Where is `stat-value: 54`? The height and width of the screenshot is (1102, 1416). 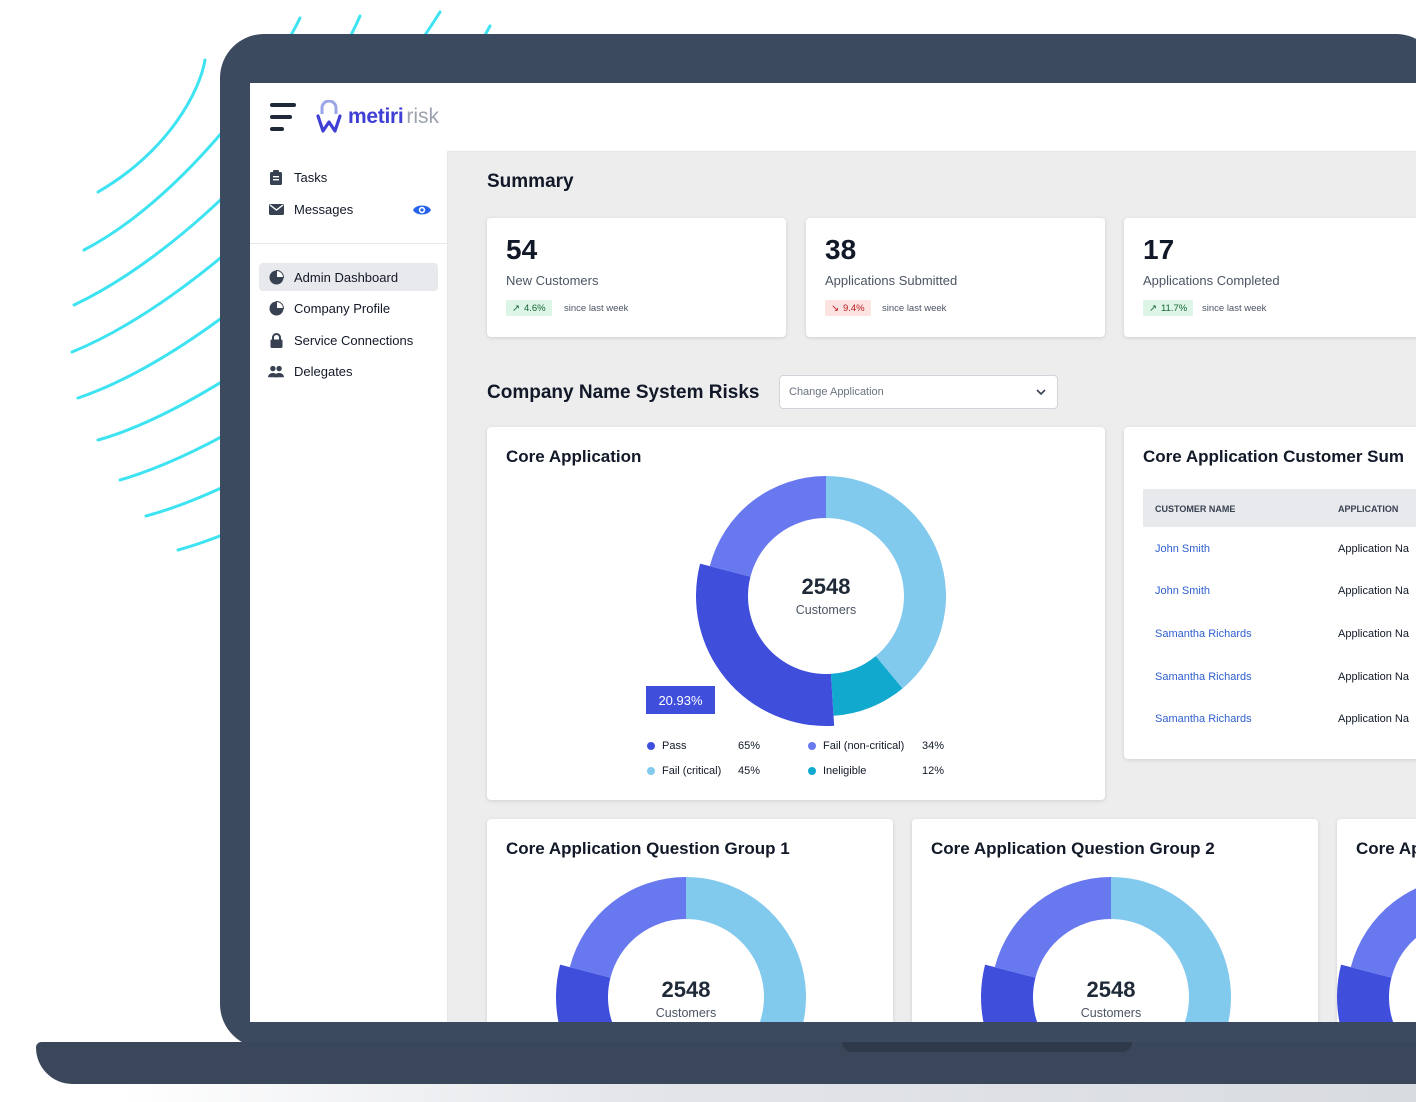 stat-value: 54 is located at coordinates (522, 249).